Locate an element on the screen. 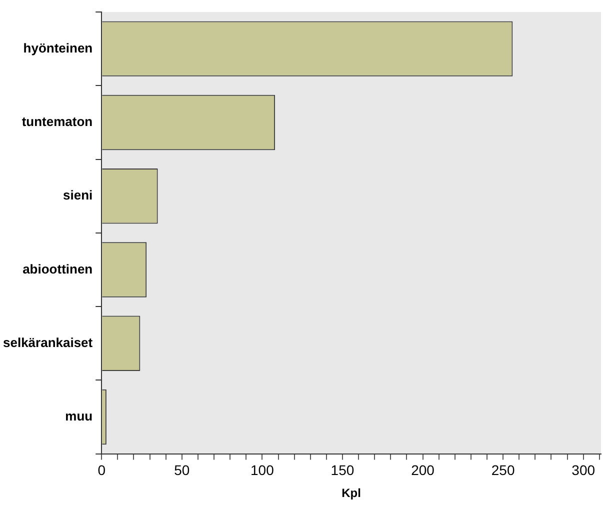 This screenshot has height=509, width=603. x-tick-label: 50 is located at coordinates (182, 470).